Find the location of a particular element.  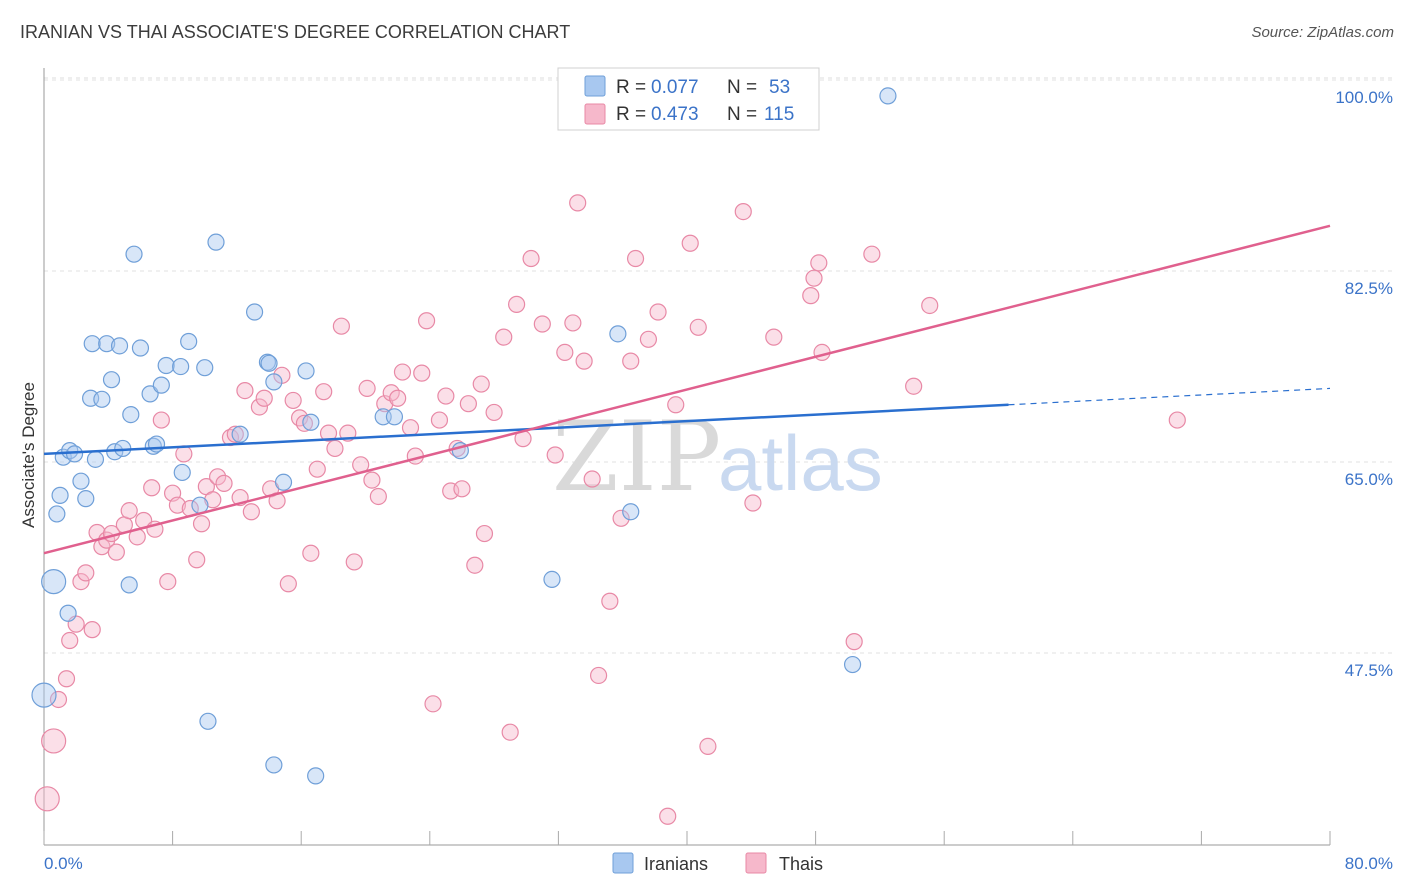

legend-swatch-iranians is located at coordinates (595, 86).